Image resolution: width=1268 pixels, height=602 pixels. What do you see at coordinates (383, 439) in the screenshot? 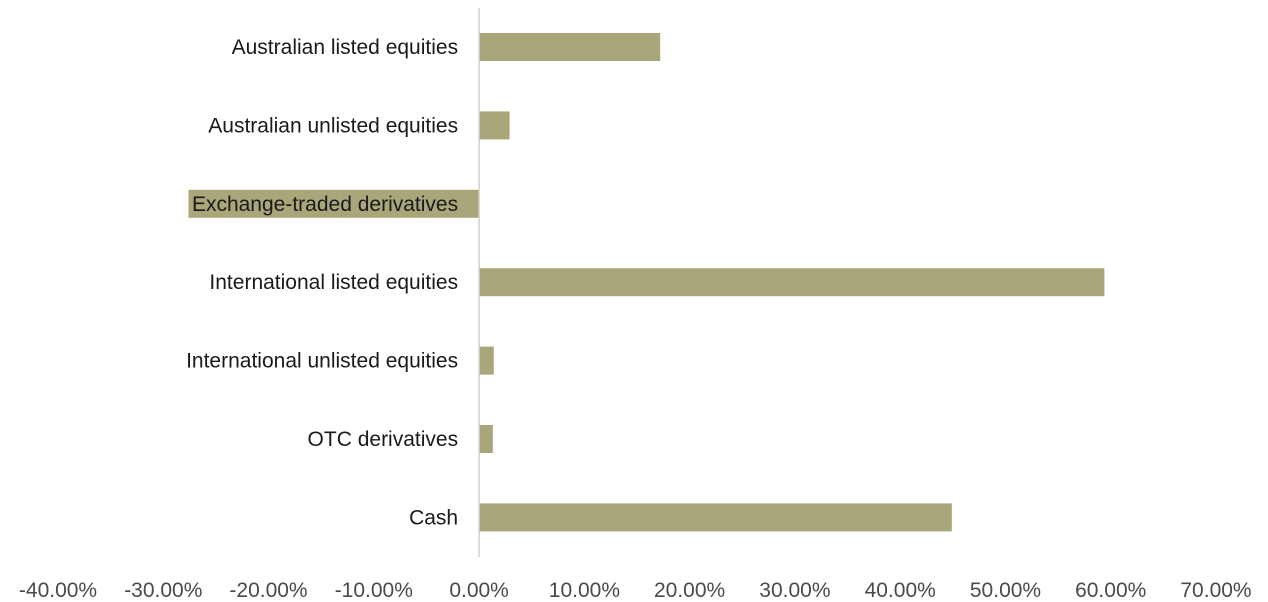
I see `category-label-otc-derivatives: OTC derivatives` at bounding box center [383, 439].